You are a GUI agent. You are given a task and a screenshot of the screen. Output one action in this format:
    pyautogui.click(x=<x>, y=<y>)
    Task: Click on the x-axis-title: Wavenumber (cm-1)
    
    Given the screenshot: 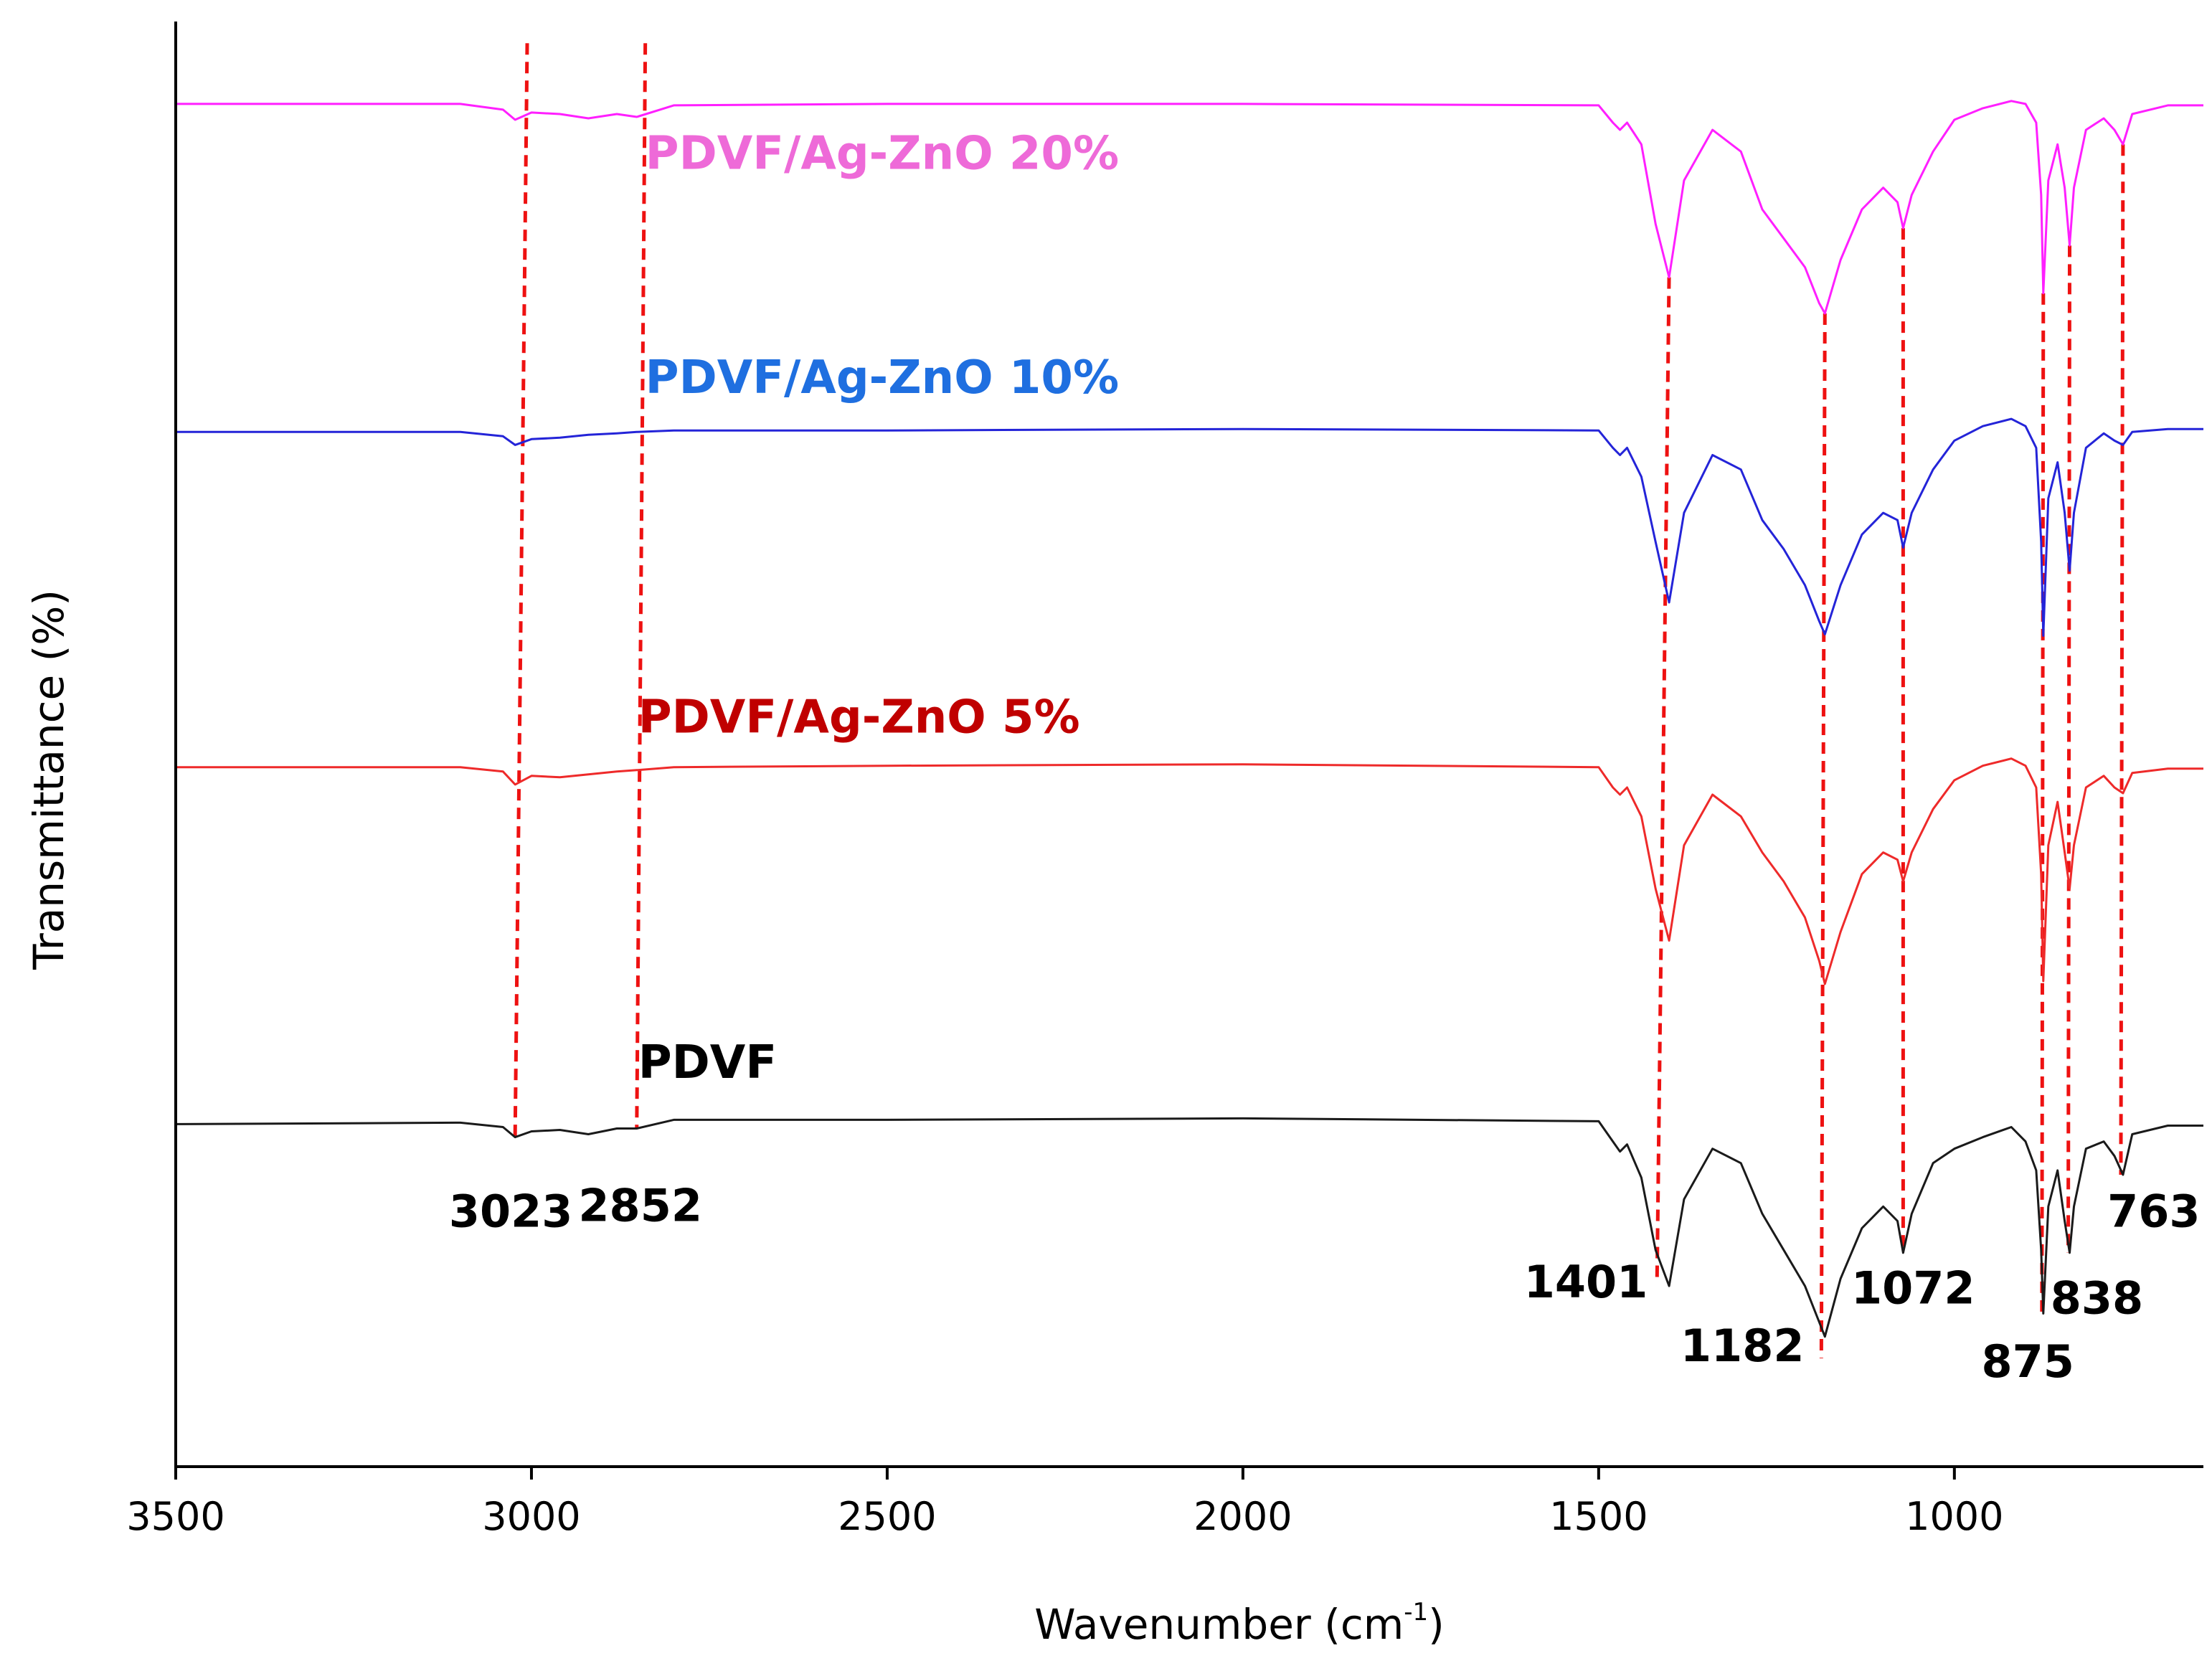 What is the action you would take?
    pyautogui.click(x=1239, y=1624)
    